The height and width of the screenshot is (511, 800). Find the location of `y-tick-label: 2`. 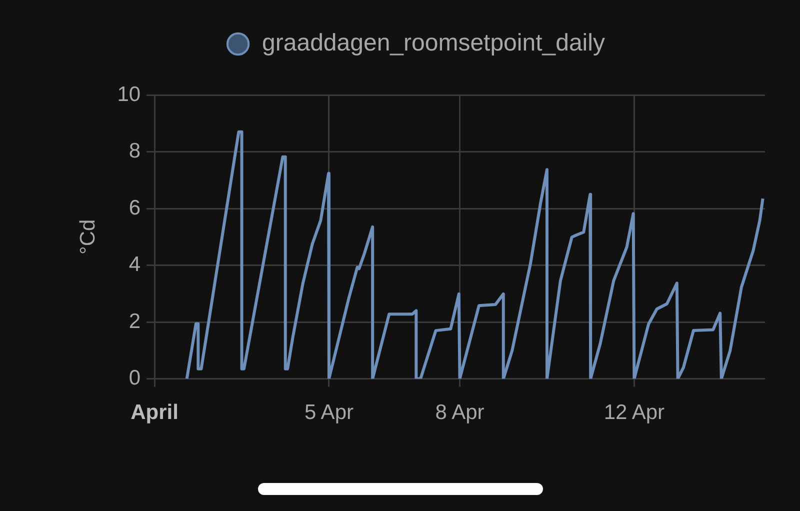

y-tick-label: 2 is located at coordinates (134, 321).